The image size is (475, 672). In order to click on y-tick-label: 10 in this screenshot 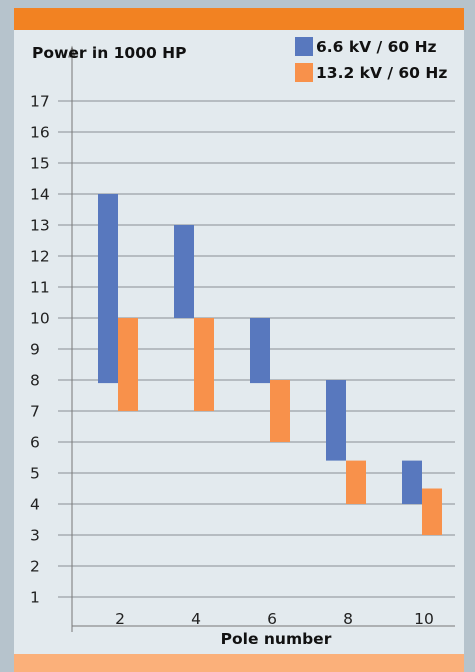, I will do `click(40, 319)`.